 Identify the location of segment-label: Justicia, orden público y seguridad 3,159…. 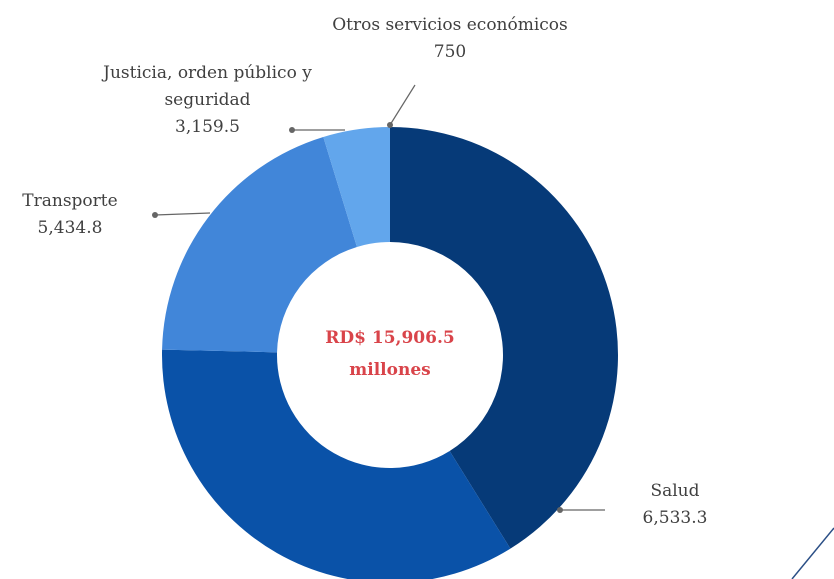
(207, 100).